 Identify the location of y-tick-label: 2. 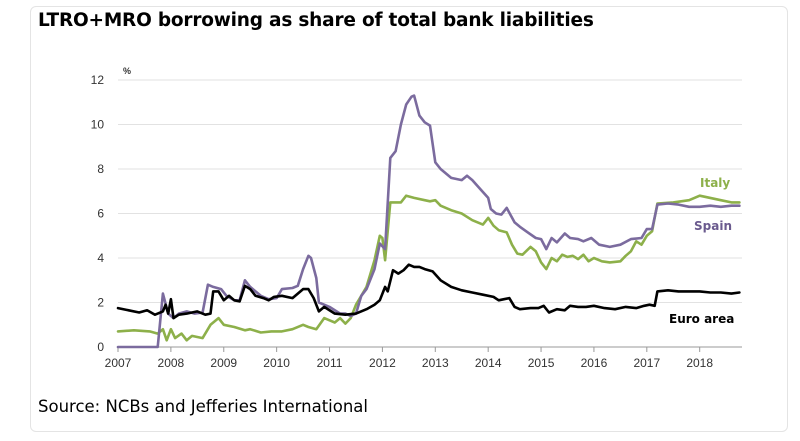
(100, 303).